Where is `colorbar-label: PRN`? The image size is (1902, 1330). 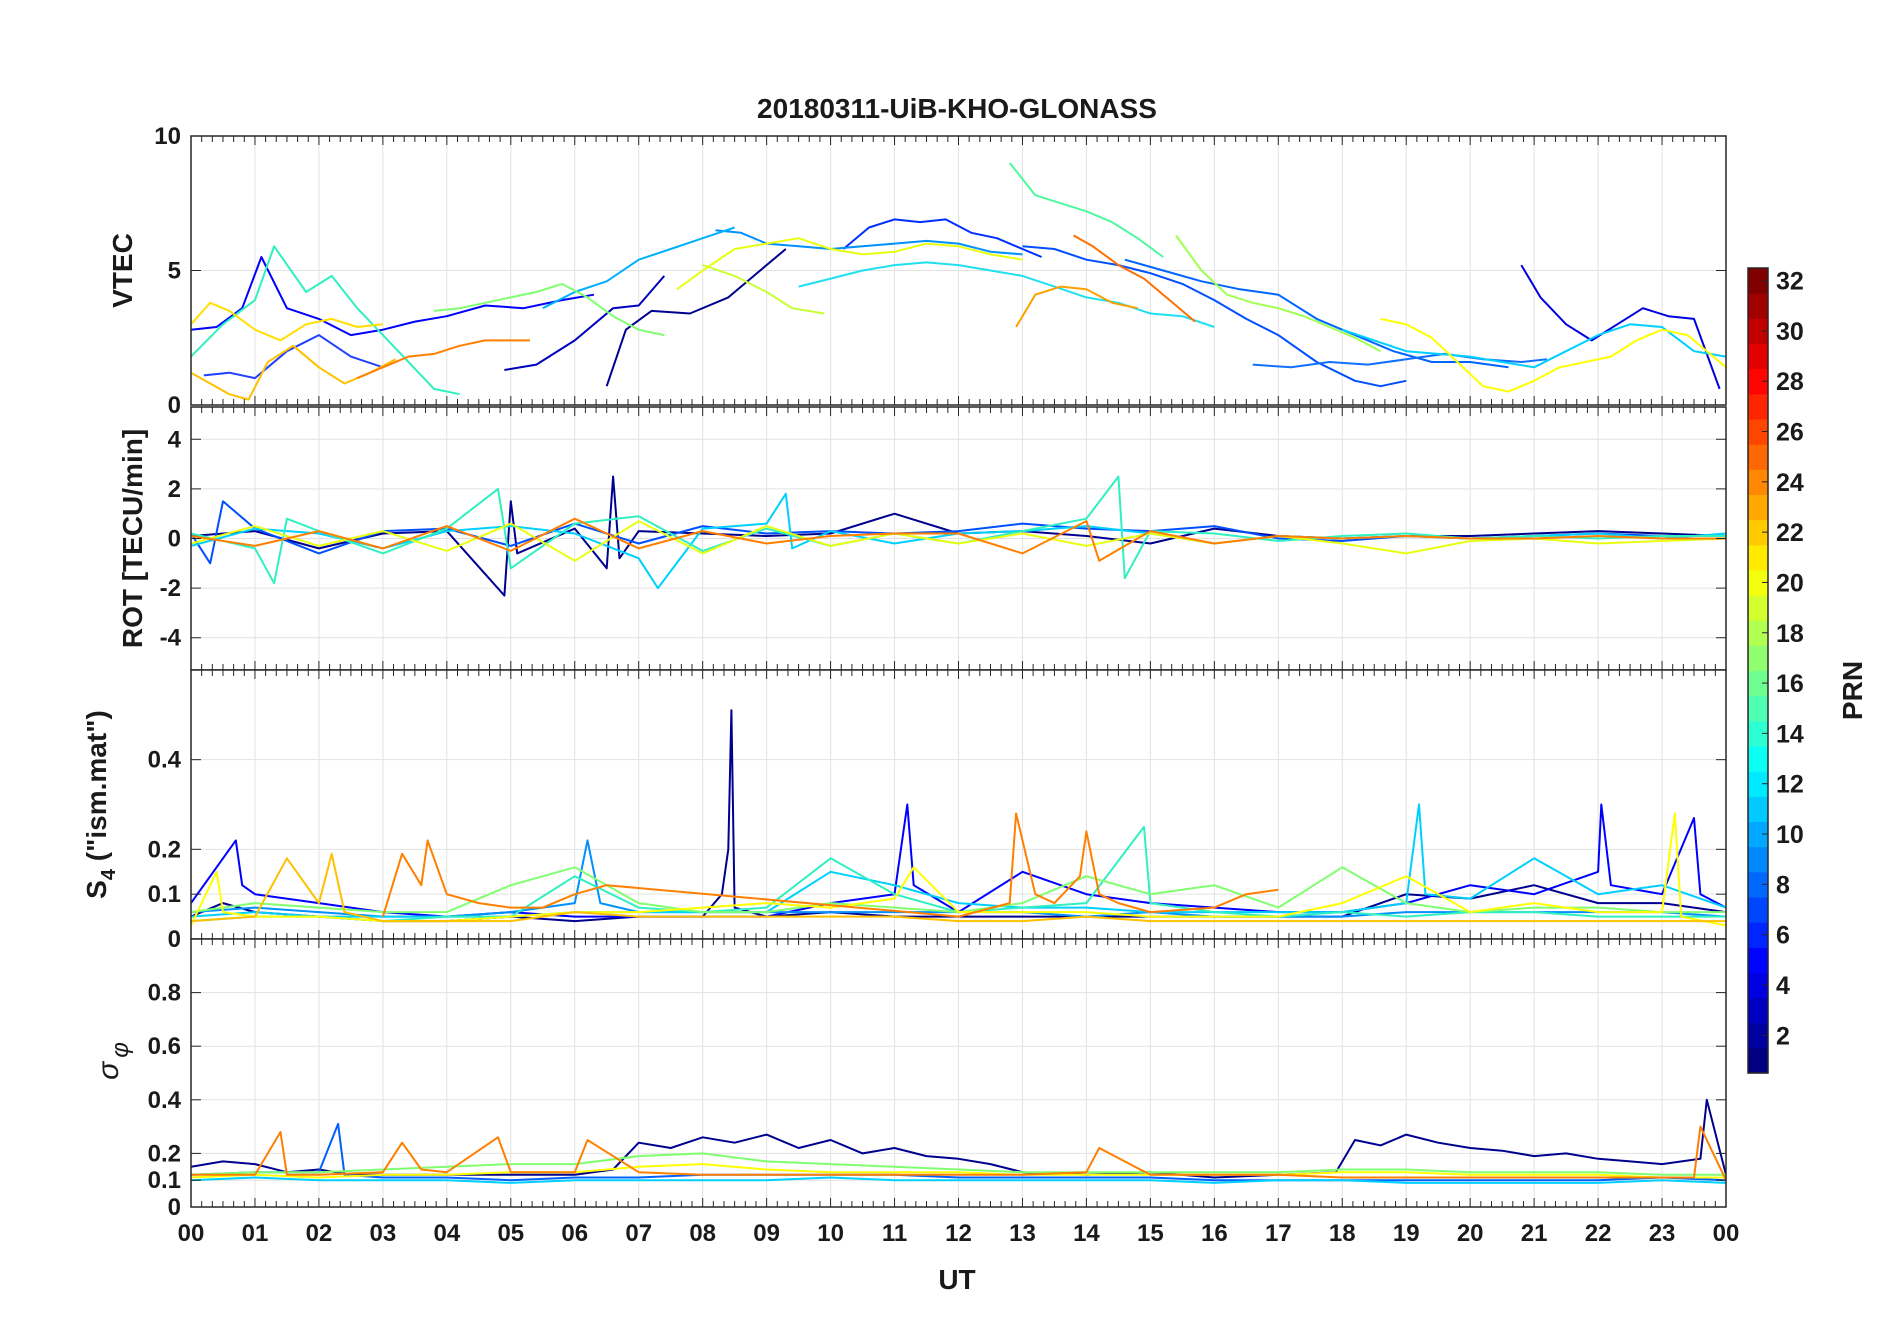
colorbar-label: PRN is located at coordinates (1852, 690).